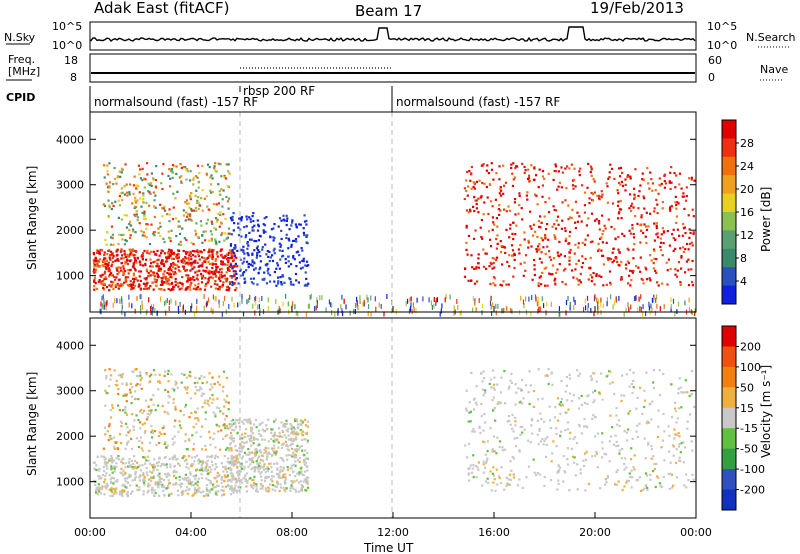 The image size is (800, 554). I want to click on colorbar-swatch, so click(729, 258).